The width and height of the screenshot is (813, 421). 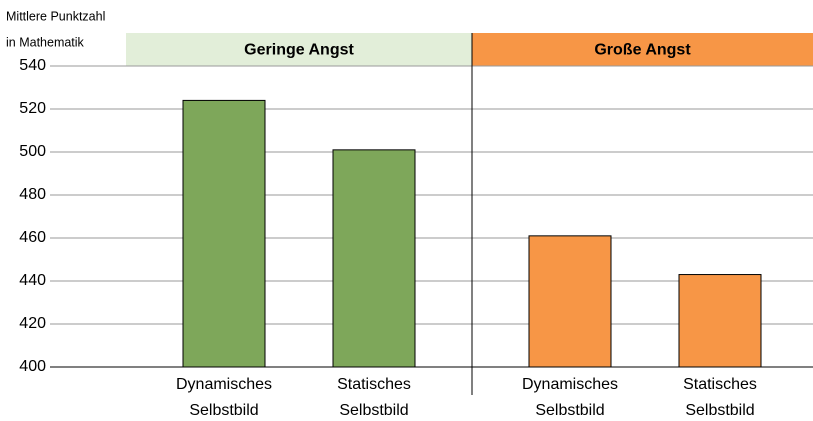 What do you see at coordinates (32, 237) in the screenshot?
I see `y-tick-label: 460` at bounding box center [32, 237].